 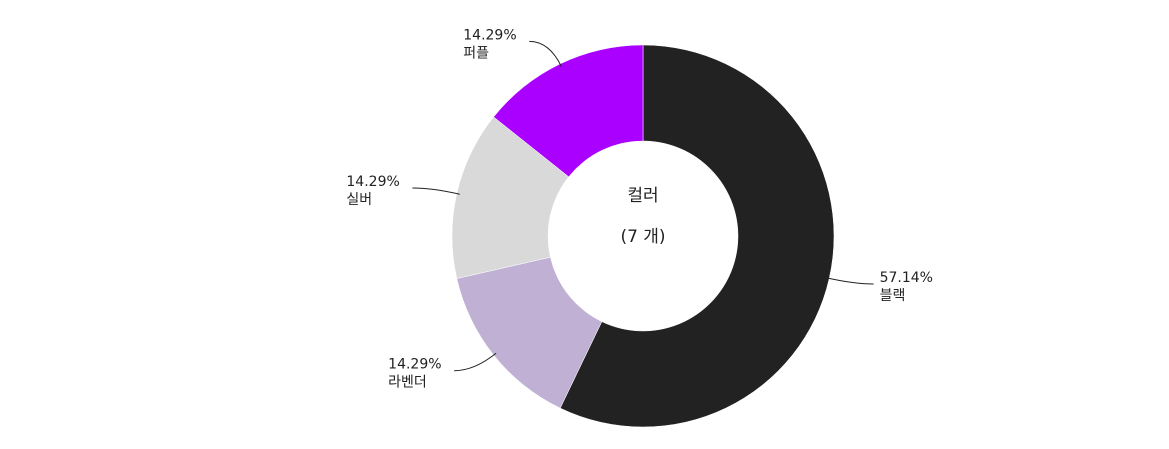 I want to click on center-subtitle: (7 개), so click(x=642, y=237).